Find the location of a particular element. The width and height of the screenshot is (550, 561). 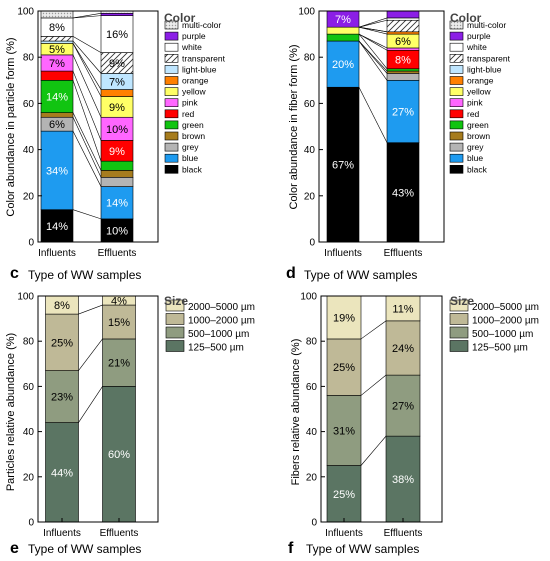

data-label: 43% is located at coordinates (403, 193).